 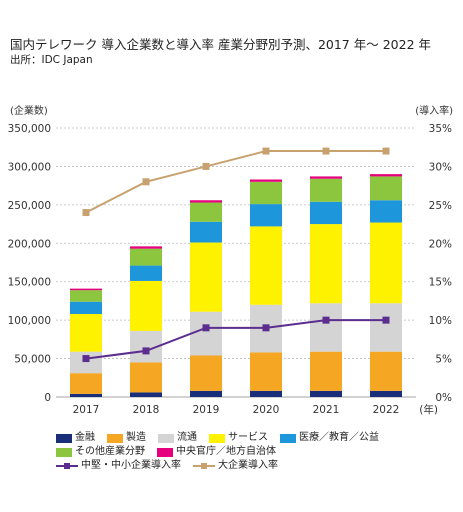 I want to click on legend-item-kinyu: 金融, so click(x=75, y=438).